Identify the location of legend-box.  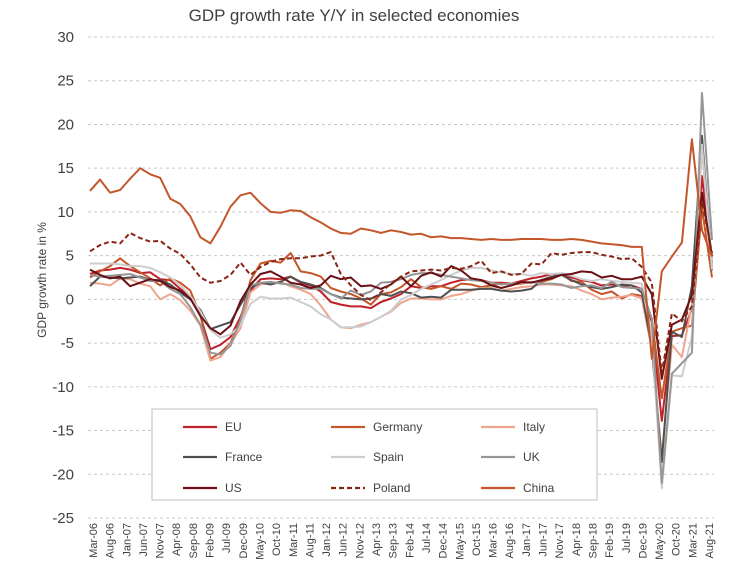
(374, 454).